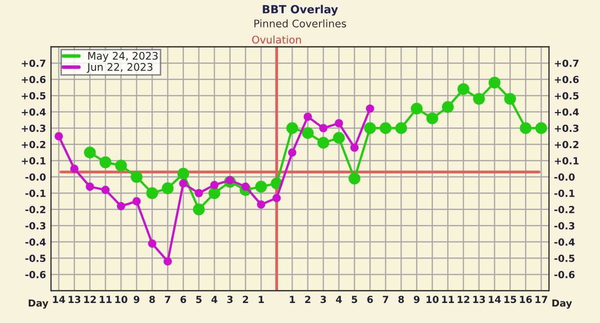 Image resolution: width=600 pixels, height=323 pixels. I want to click on y-tick-label: -0.6, so click(35, 274).